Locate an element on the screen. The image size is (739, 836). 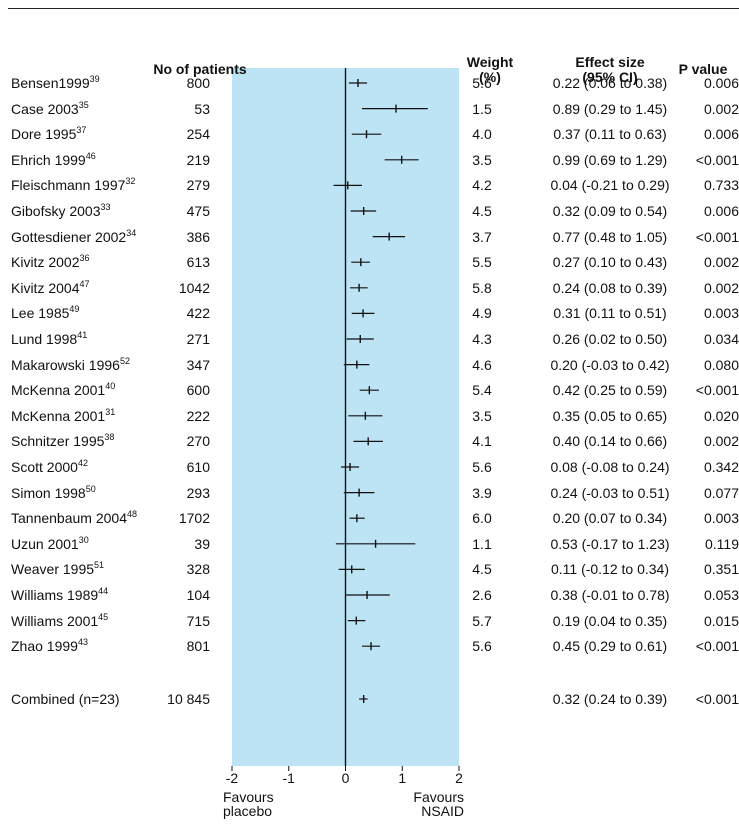
header-effect: Effect size (95% CI) is located at coordinates (610, 70).